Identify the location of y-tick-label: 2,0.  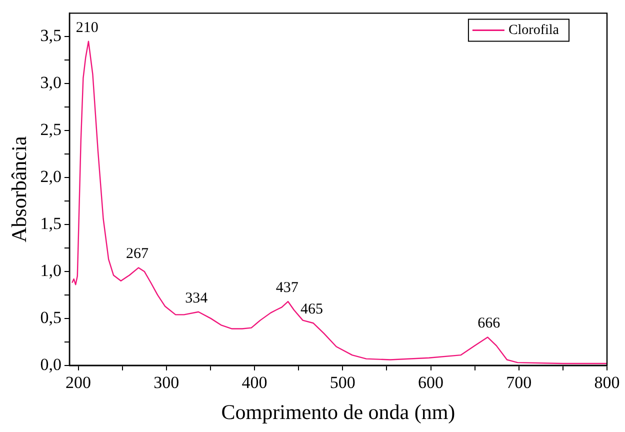
(51, 176).